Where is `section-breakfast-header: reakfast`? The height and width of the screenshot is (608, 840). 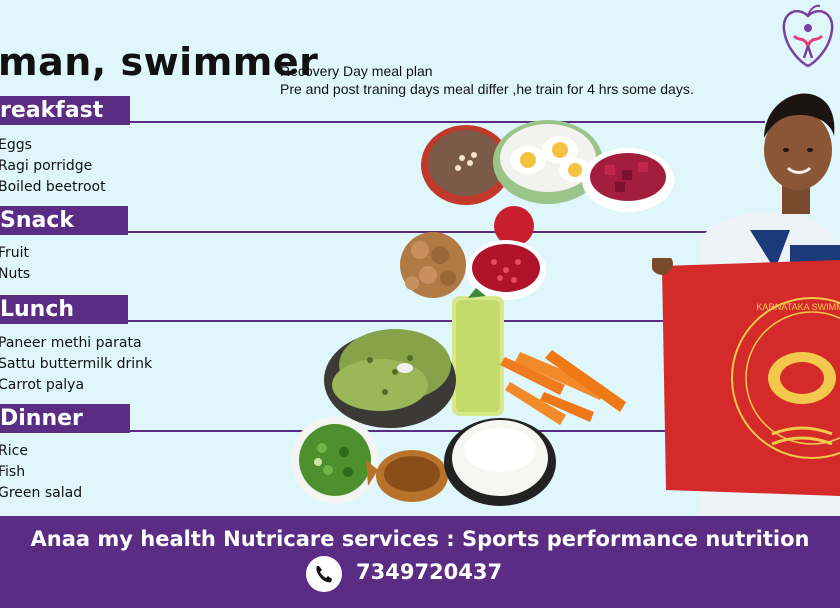 section-breakfast-header: reakfast is located at coordinates (65, 110).